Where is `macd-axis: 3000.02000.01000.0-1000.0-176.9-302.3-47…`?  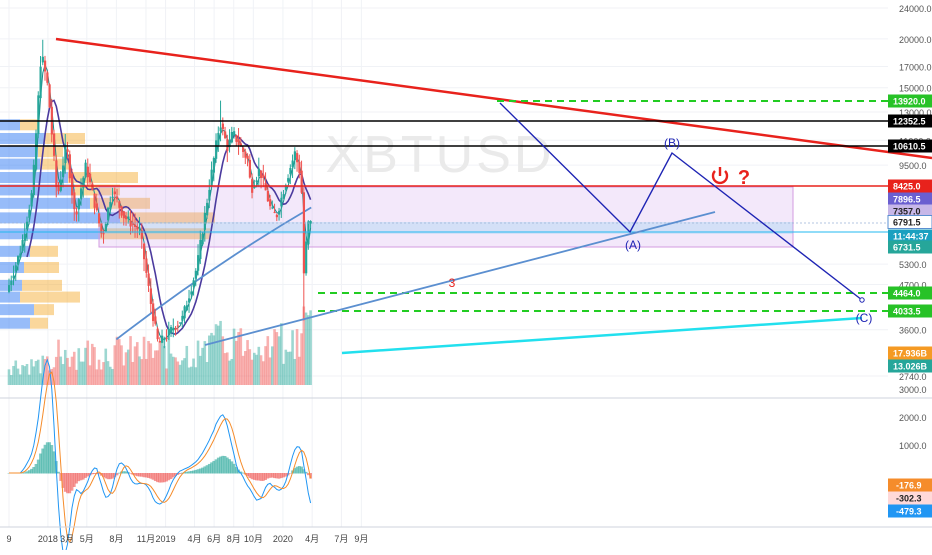
macd-axis: 3000.02000.01000.0-1000.0-176.9-302.3-47… is located at coordinates (910, 451).